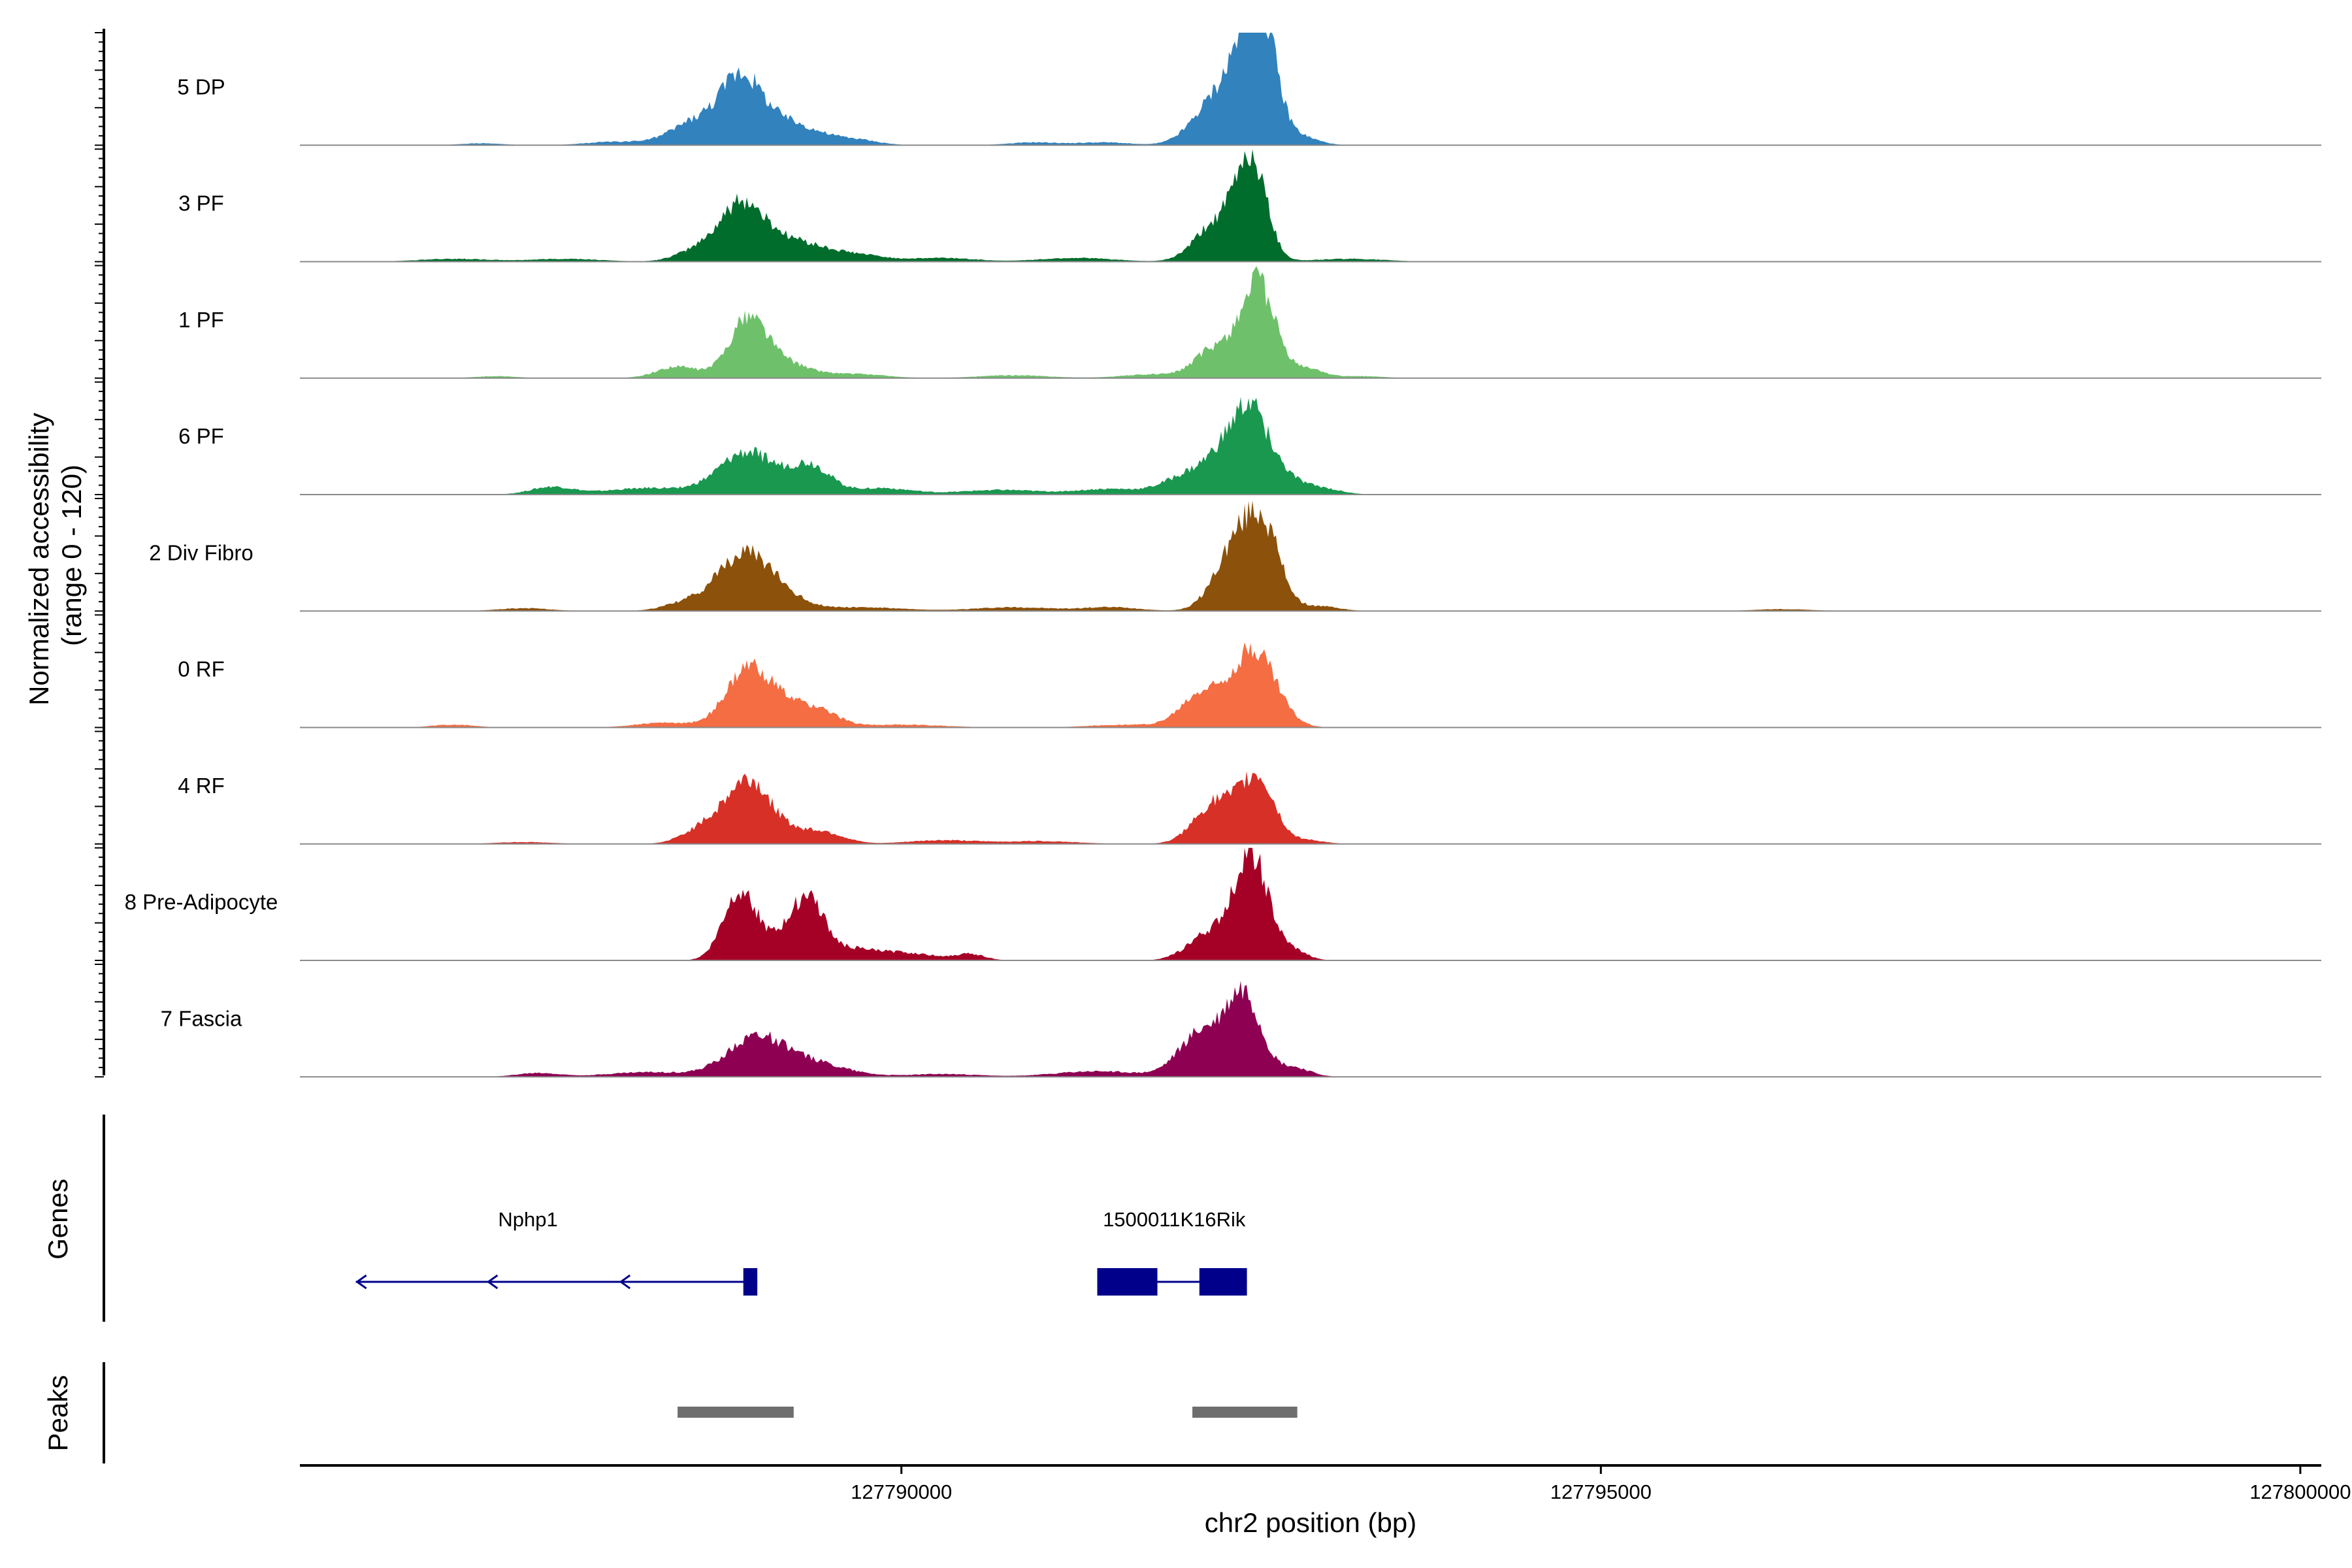  I want to click on x-tick-label: 127800000, so click(2300, 1491).